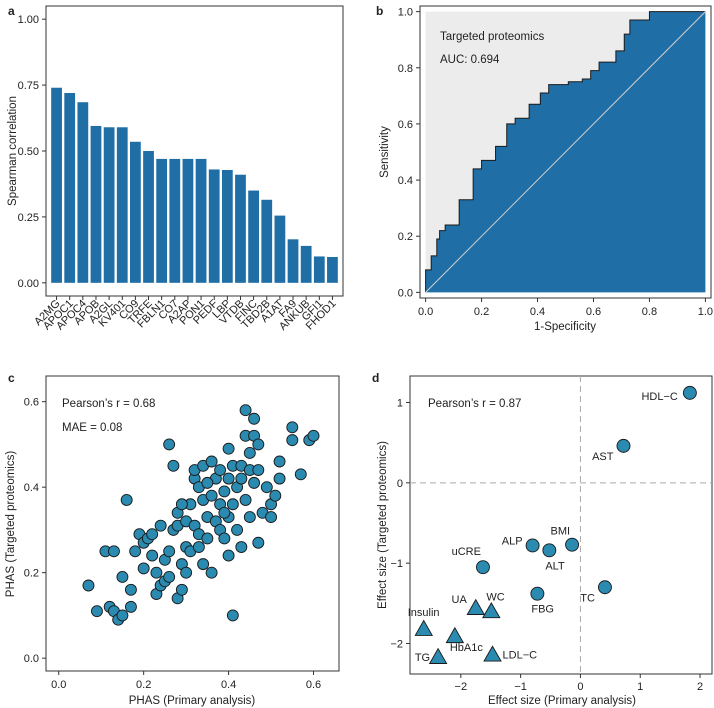 Image resolution: width=714 pixels, height=708 pixels. What do you see at coordinates (31, 403) in the screenshot?
I see `chart-c-ytick-label: 0.6` at bounding box center [31, 403].